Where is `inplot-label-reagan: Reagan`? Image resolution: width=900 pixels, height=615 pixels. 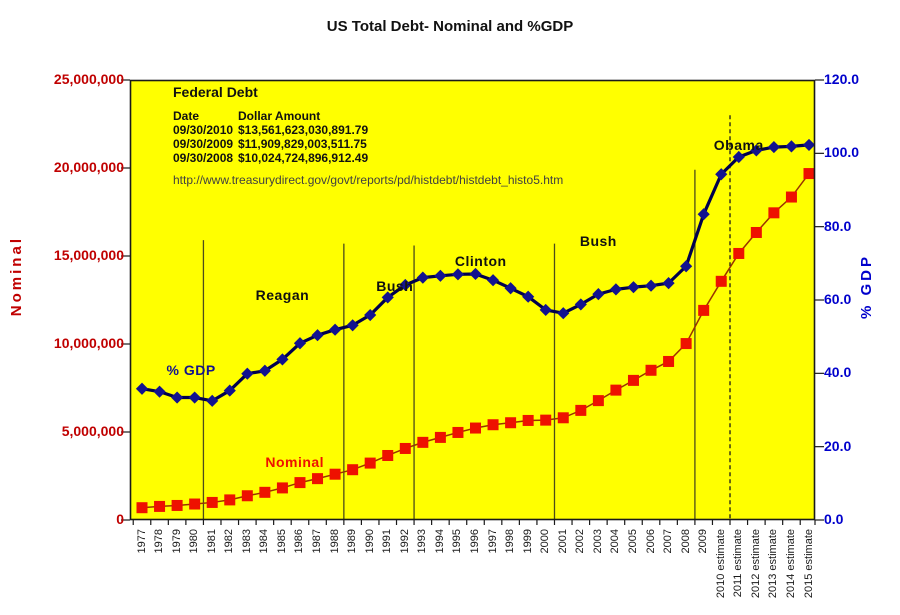 inplot-label-reagan: Reagan is located at coordinates (282, 294).